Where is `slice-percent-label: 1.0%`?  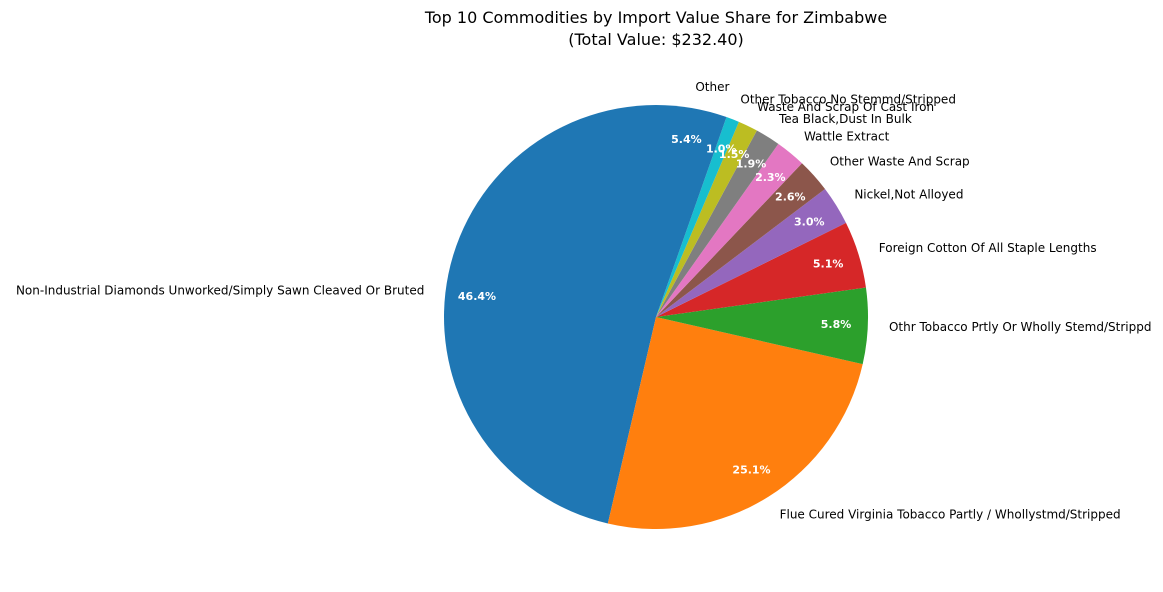 slice-percent-label: 1.0% is located at coordinates (721, 149).